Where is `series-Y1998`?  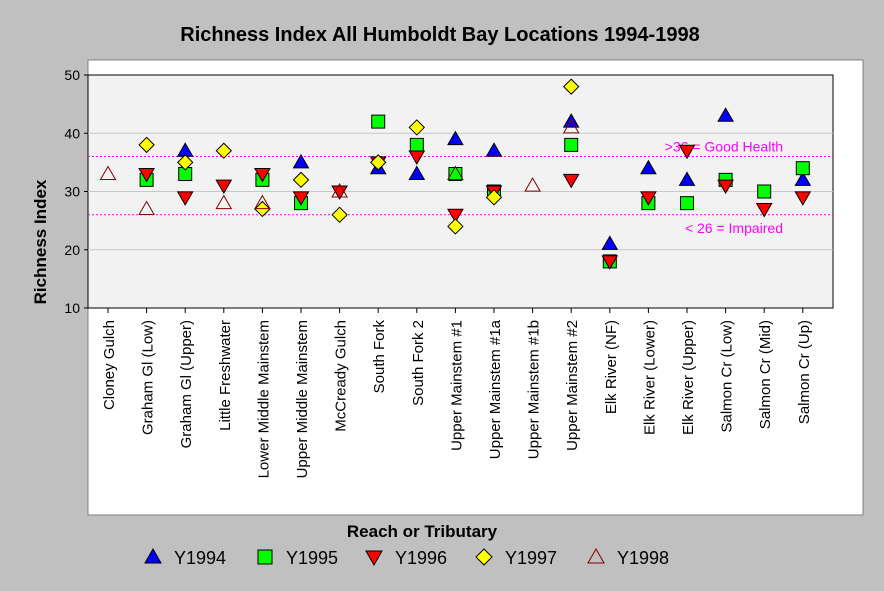
series-Y1998 is located at coordinates (339, 166).